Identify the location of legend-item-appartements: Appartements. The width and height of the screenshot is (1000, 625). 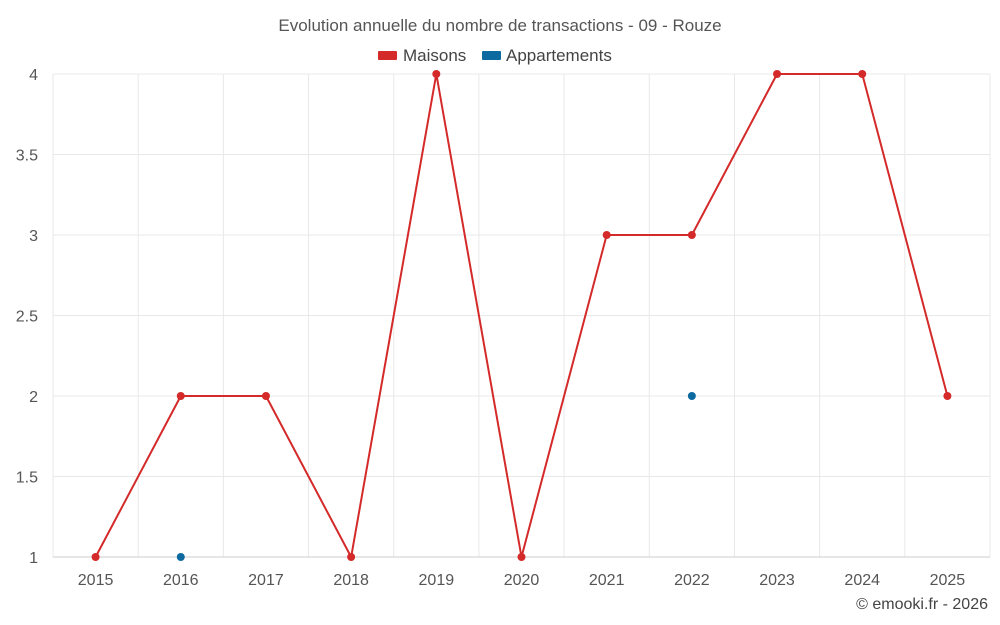
(547, 55).